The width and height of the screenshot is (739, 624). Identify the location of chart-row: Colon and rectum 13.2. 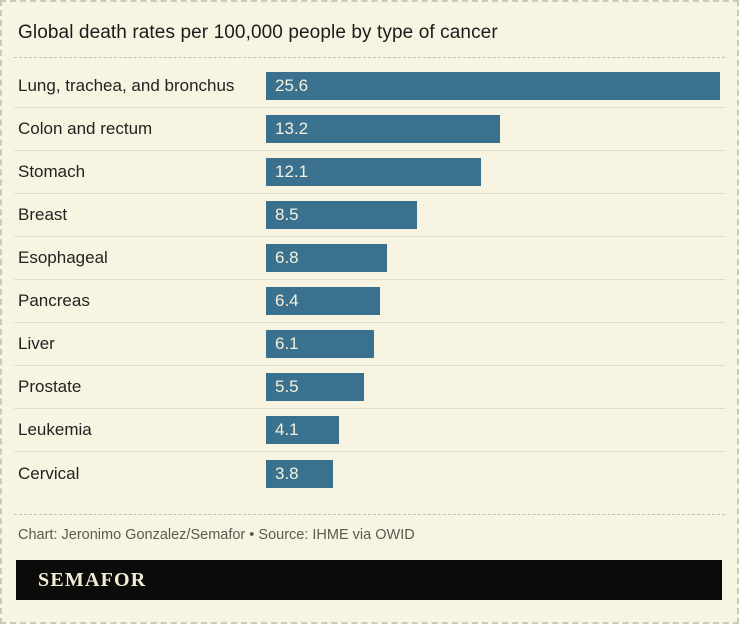
(369, 129).